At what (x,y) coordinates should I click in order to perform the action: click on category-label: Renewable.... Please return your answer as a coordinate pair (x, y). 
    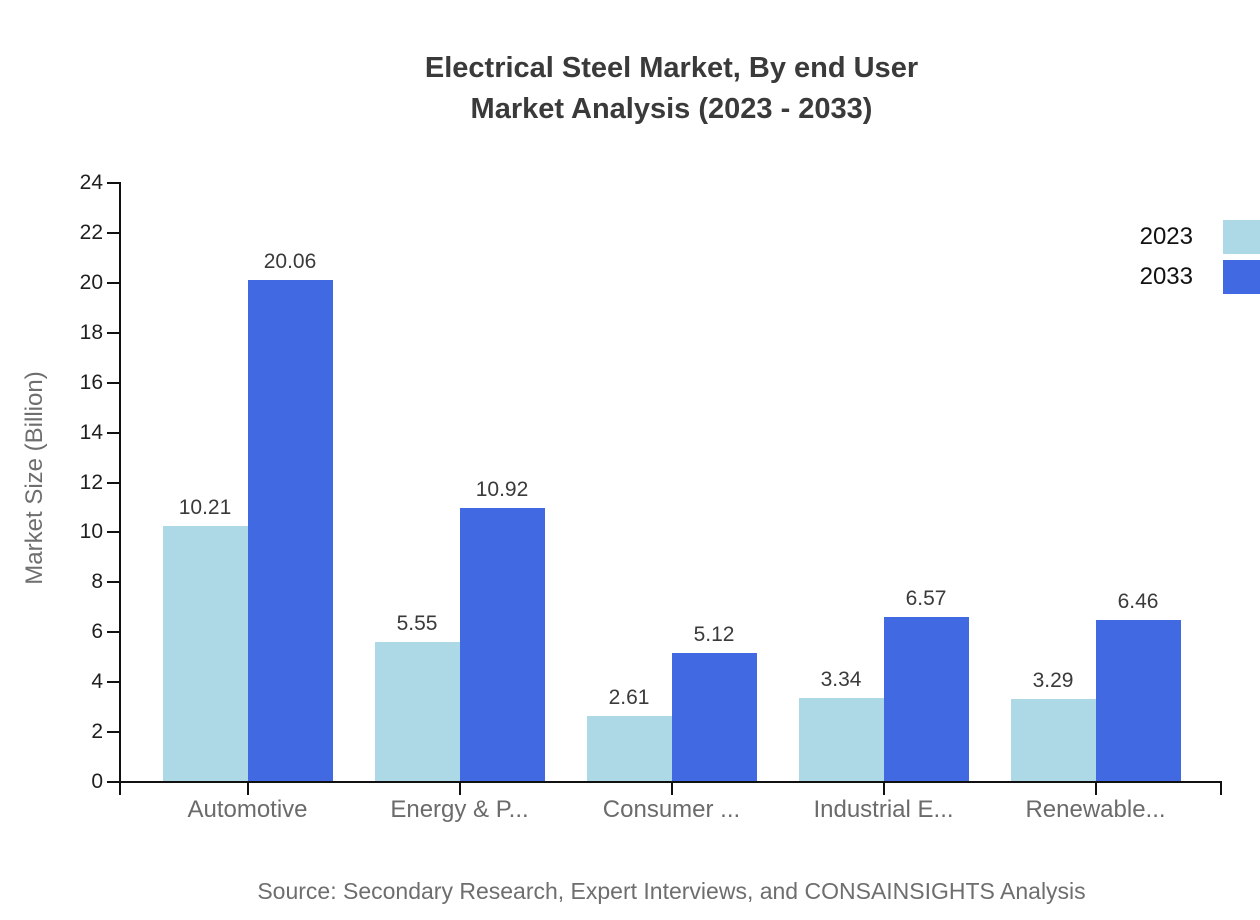
    Looking at the image, I should click on (1095, 809).